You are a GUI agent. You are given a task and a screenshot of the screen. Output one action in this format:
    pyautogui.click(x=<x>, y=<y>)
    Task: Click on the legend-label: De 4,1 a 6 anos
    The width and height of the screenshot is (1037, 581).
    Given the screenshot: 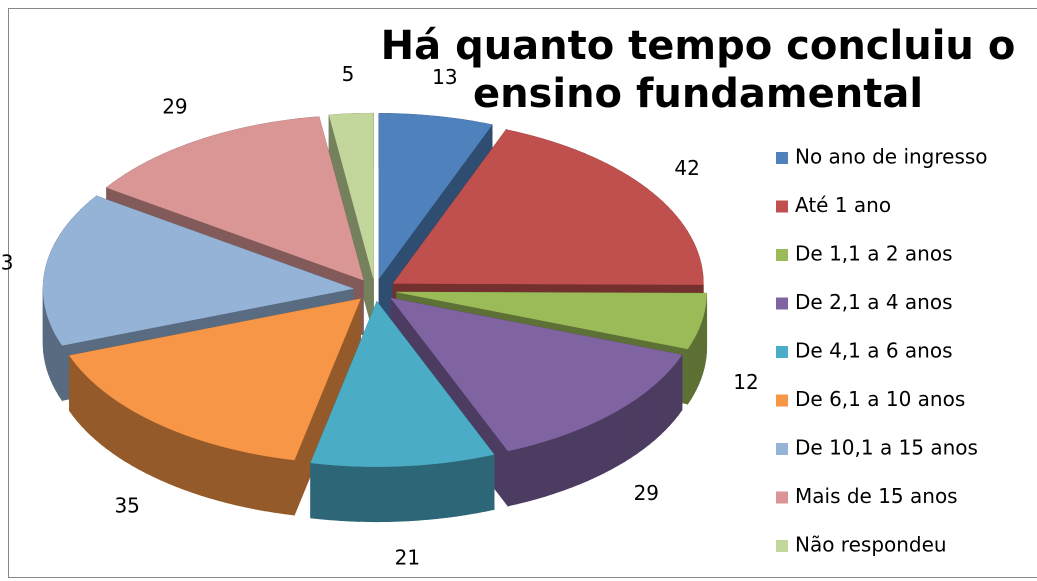 What is the action you would take?
    pyautogui.click(x=874, y=351)
    